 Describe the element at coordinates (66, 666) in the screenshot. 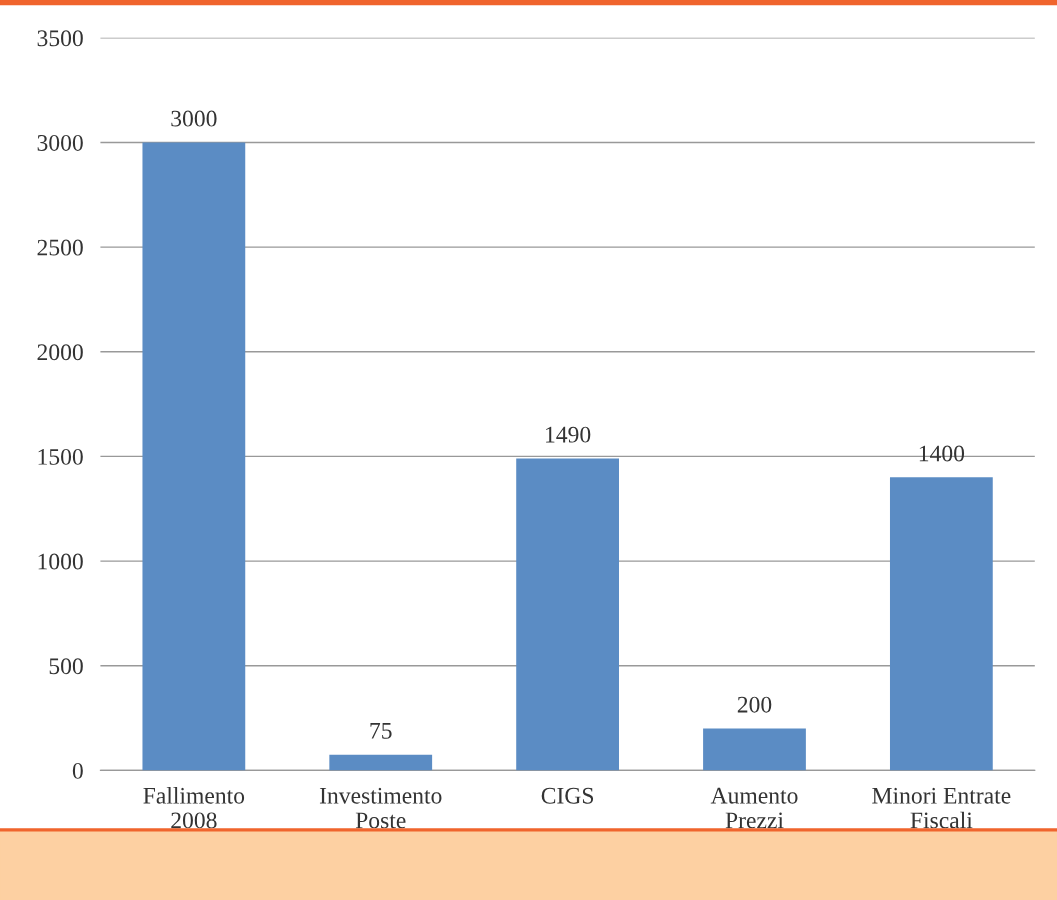

I see `y-tick-label: 500` at that location.